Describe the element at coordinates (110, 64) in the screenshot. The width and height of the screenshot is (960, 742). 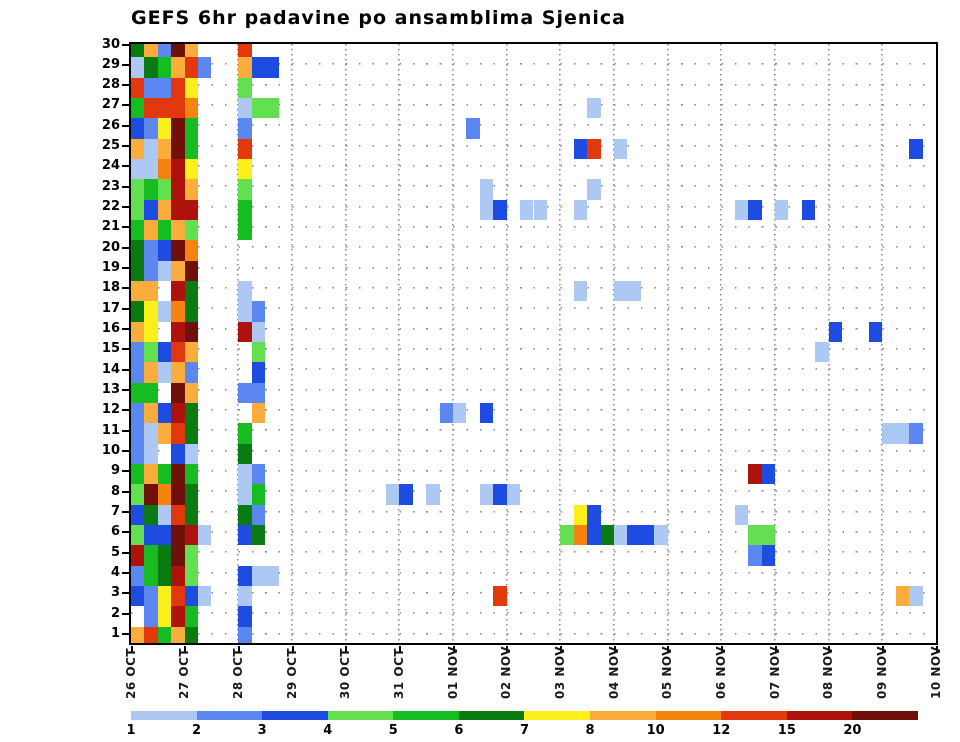
I see `y-axis-label: 29` at that location.